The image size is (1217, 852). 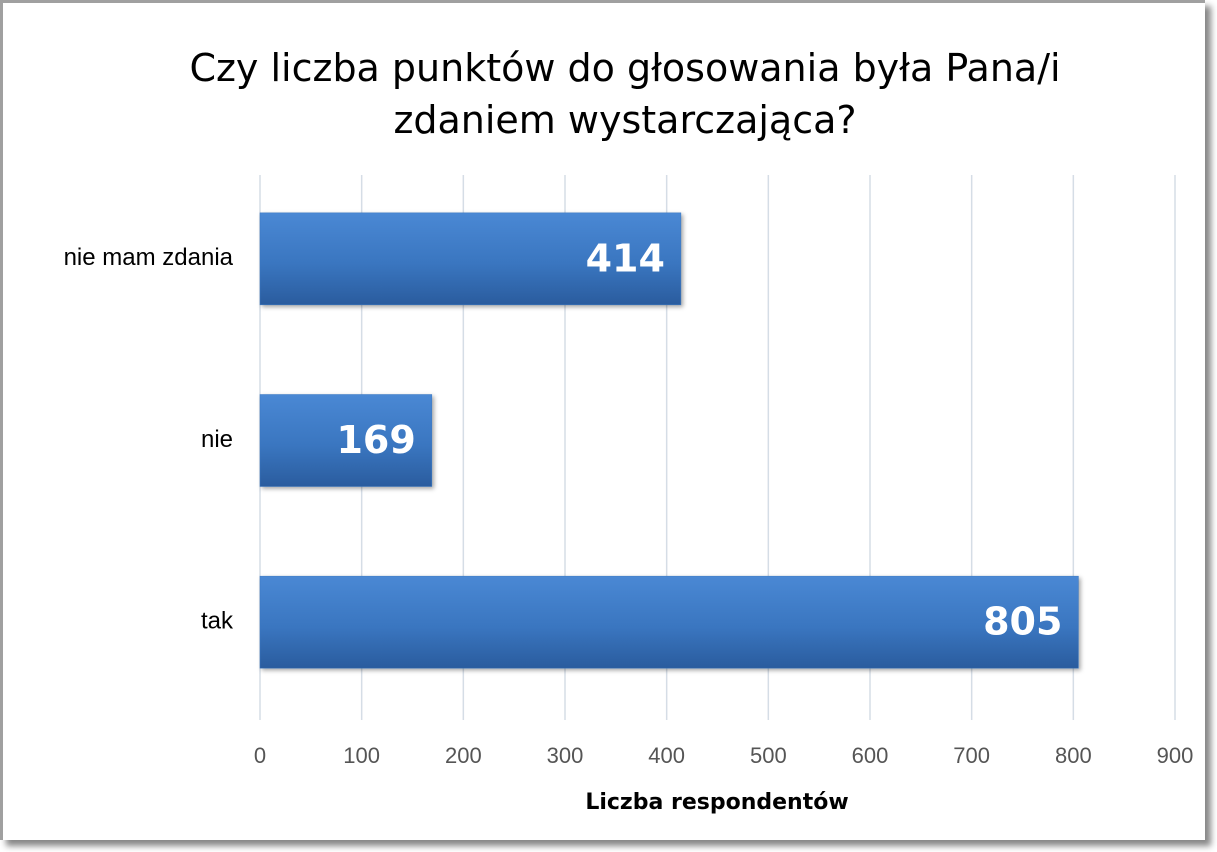 What do you see at coordinates (1073, 755) in the screenshot?
I see `x-tick-label: 800` at bounding box center [1073, 755].